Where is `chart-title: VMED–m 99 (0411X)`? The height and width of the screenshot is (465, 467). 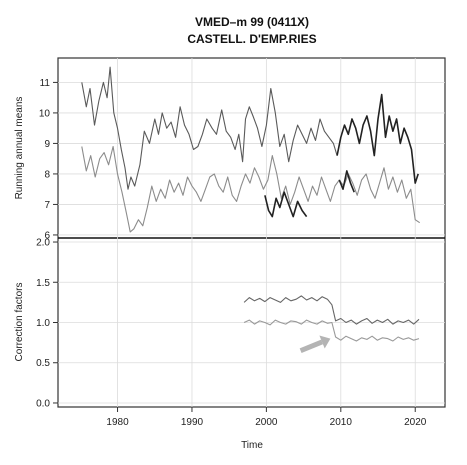
chart-title: VMED–m 99 (0411X) is located at coordinates (252, 22).